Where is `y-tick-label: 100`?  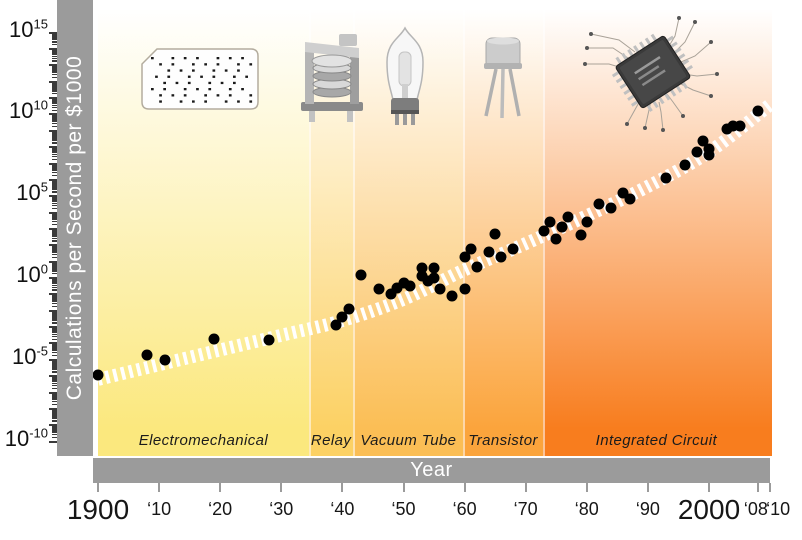
y-tick-label: 100 is located at coordinates (32, 274).